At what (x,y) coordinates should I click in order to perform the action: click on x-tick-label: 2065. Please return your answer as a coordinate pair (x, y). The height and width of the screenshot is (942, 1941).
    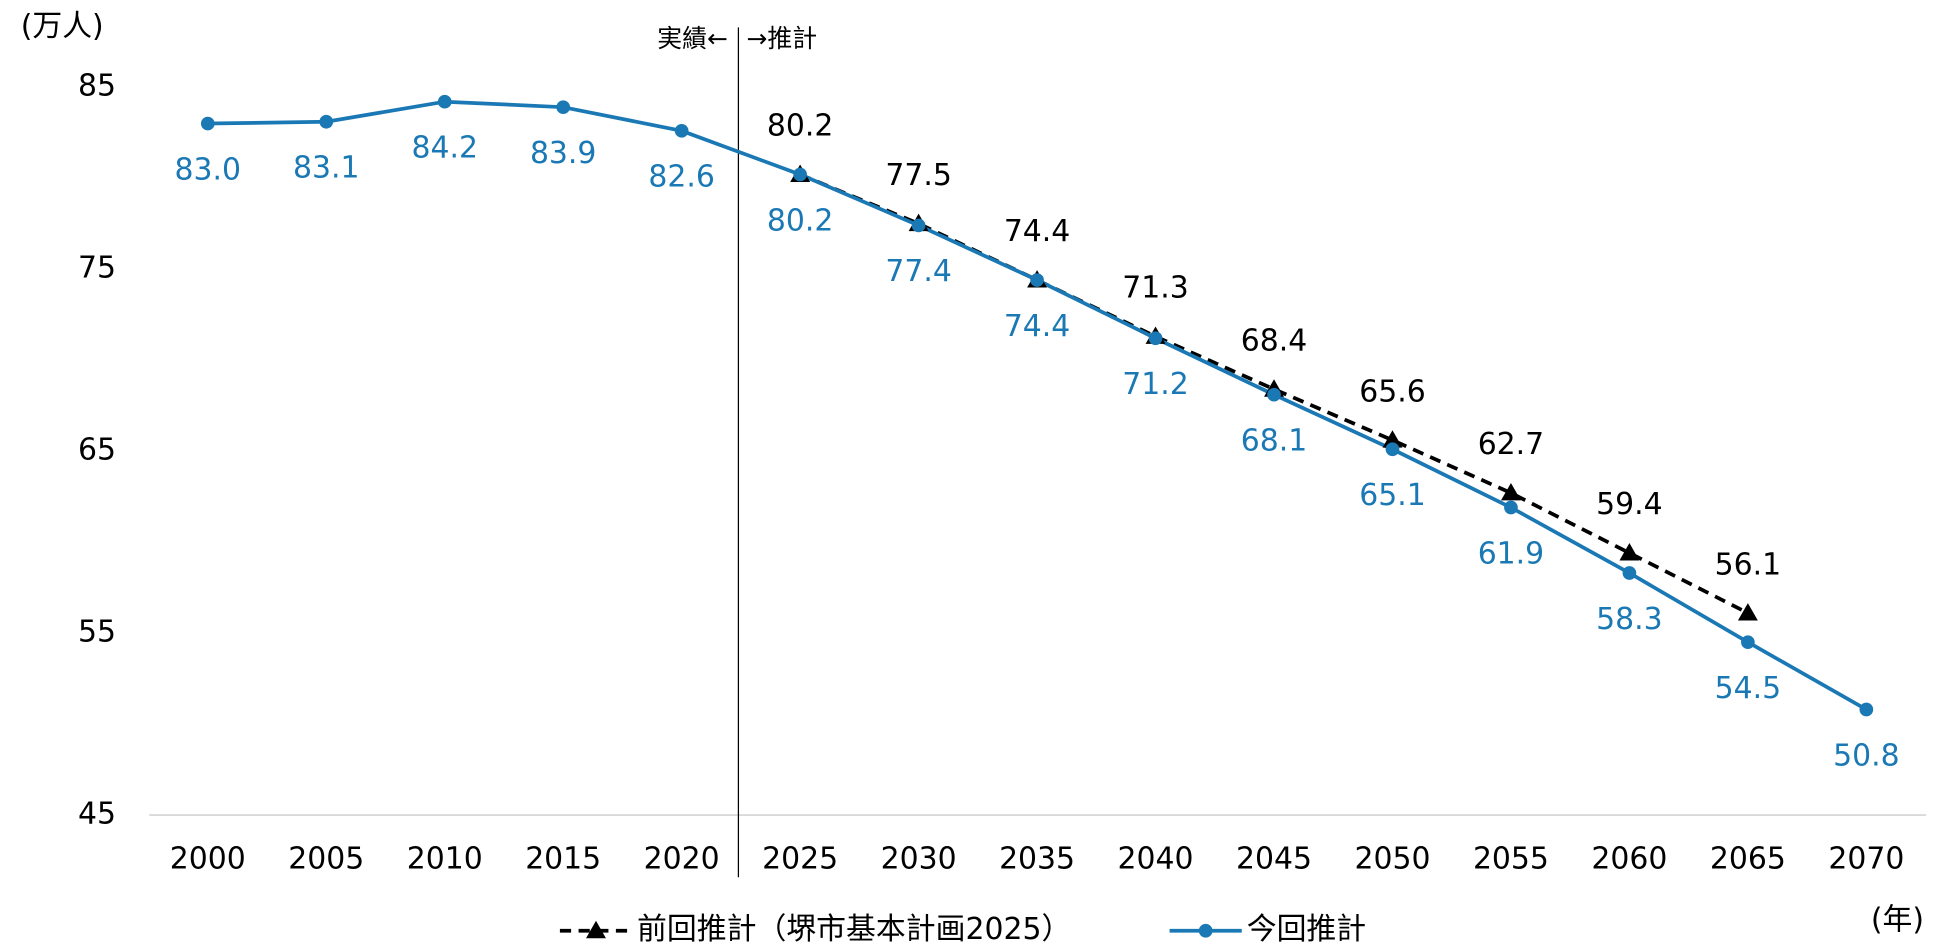
    Looking at the image, I should click on (1748, 858).